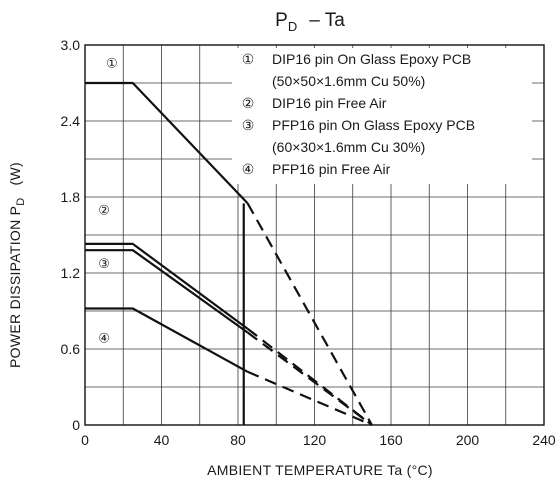  Describe the element at coordinates (104, 338) in the screenshot. I see `series-marker-4: ④` at that location.